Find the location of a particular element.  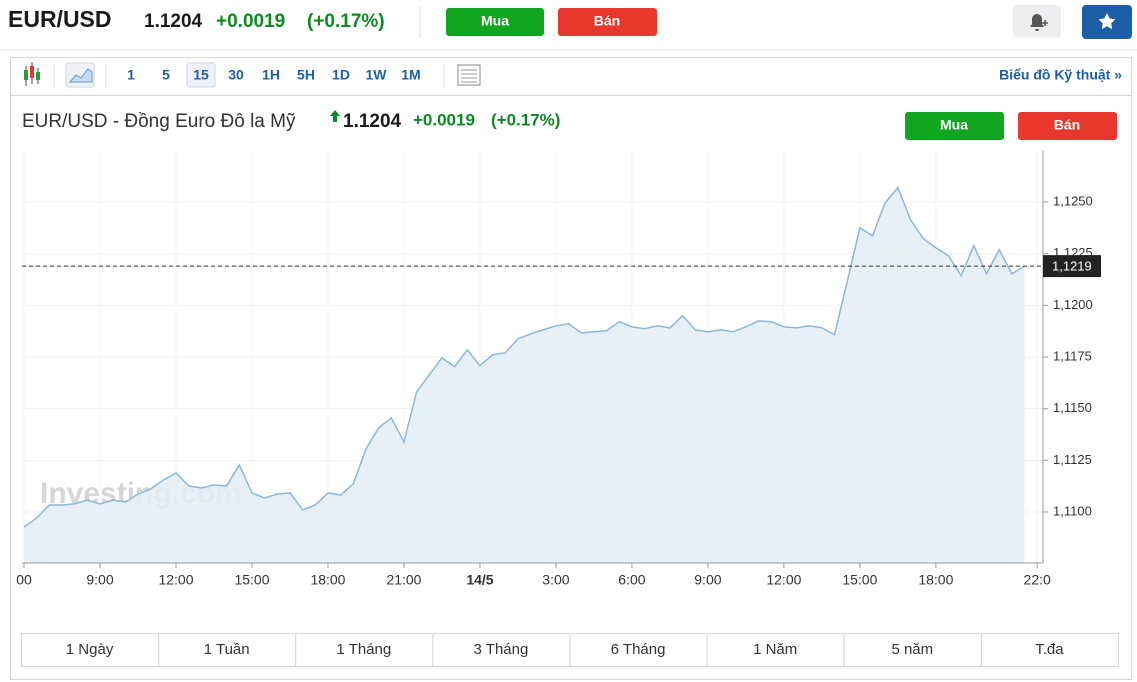

table-button is located at coordinates (469, 75).